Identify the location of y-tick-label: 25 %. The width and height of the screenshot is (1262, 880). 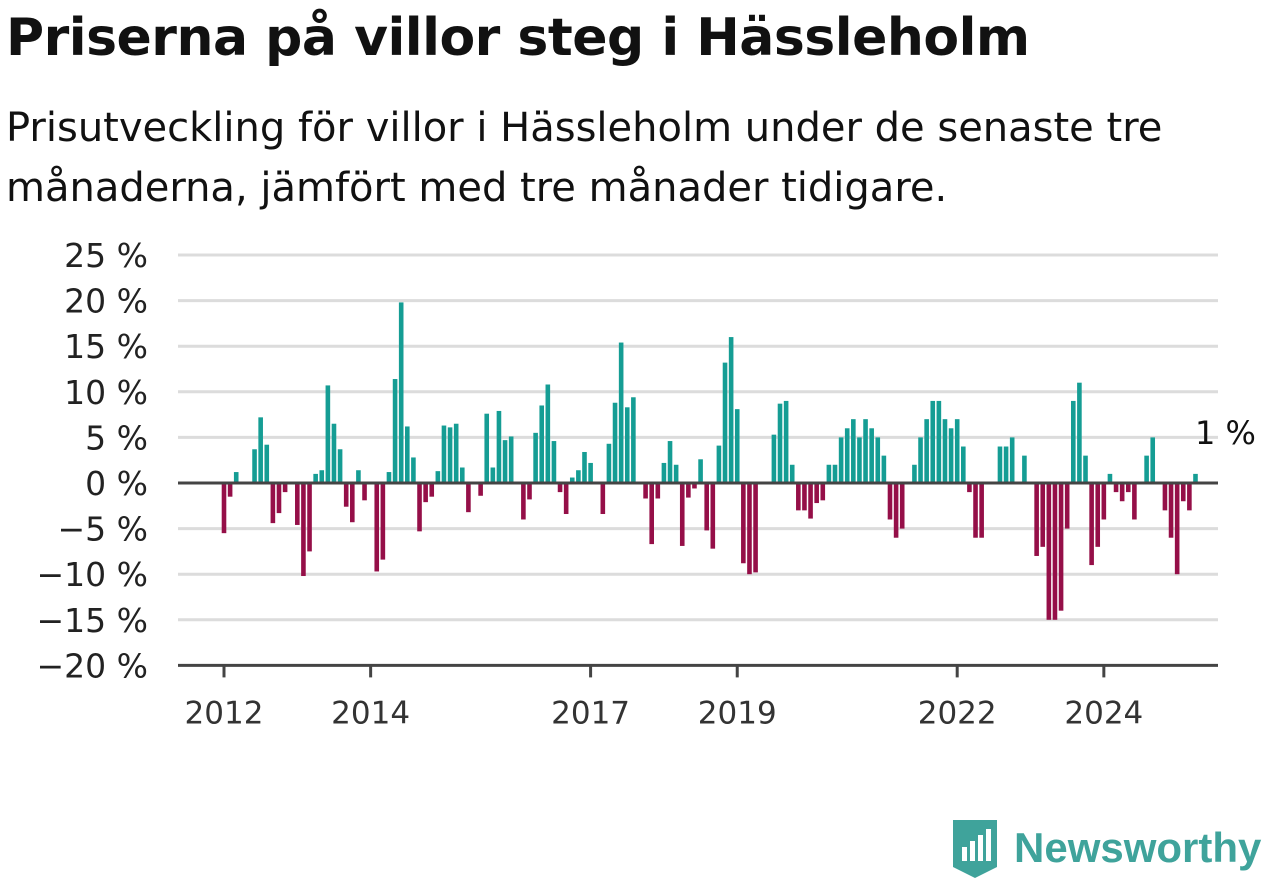
(106, 255).